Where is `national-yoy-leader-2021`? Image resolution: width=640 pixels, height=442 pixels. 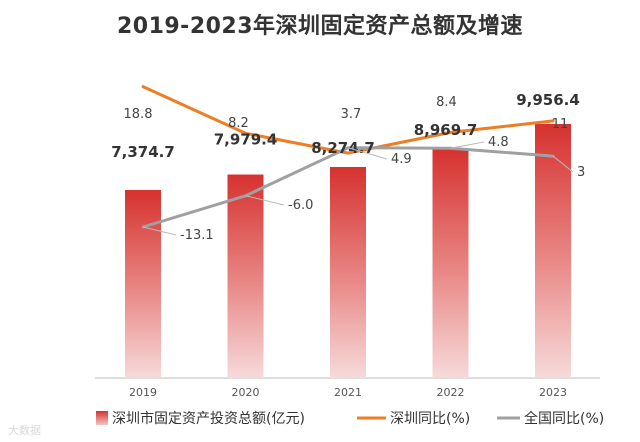
national-yoy-leader-2021 is located at coordinates (367, 153).